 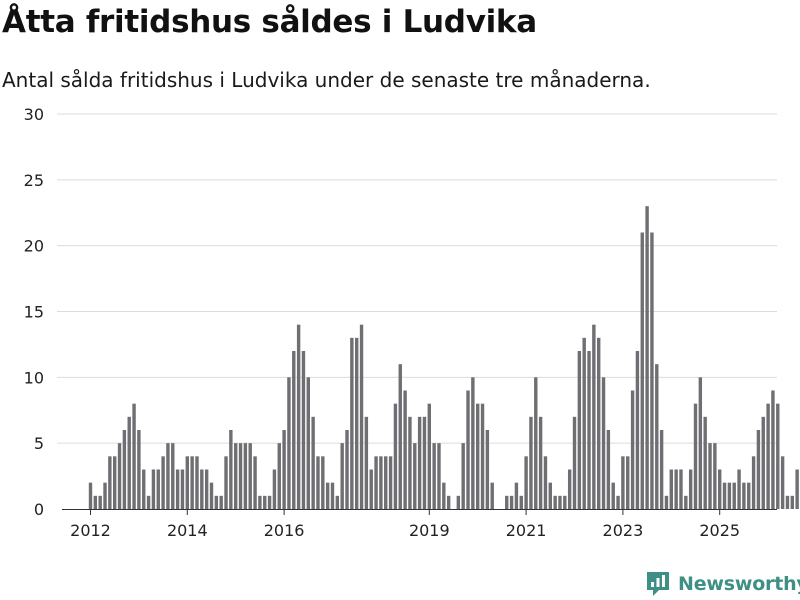 I want to click on y-tick-label: 0, so click(x=39, y=509).